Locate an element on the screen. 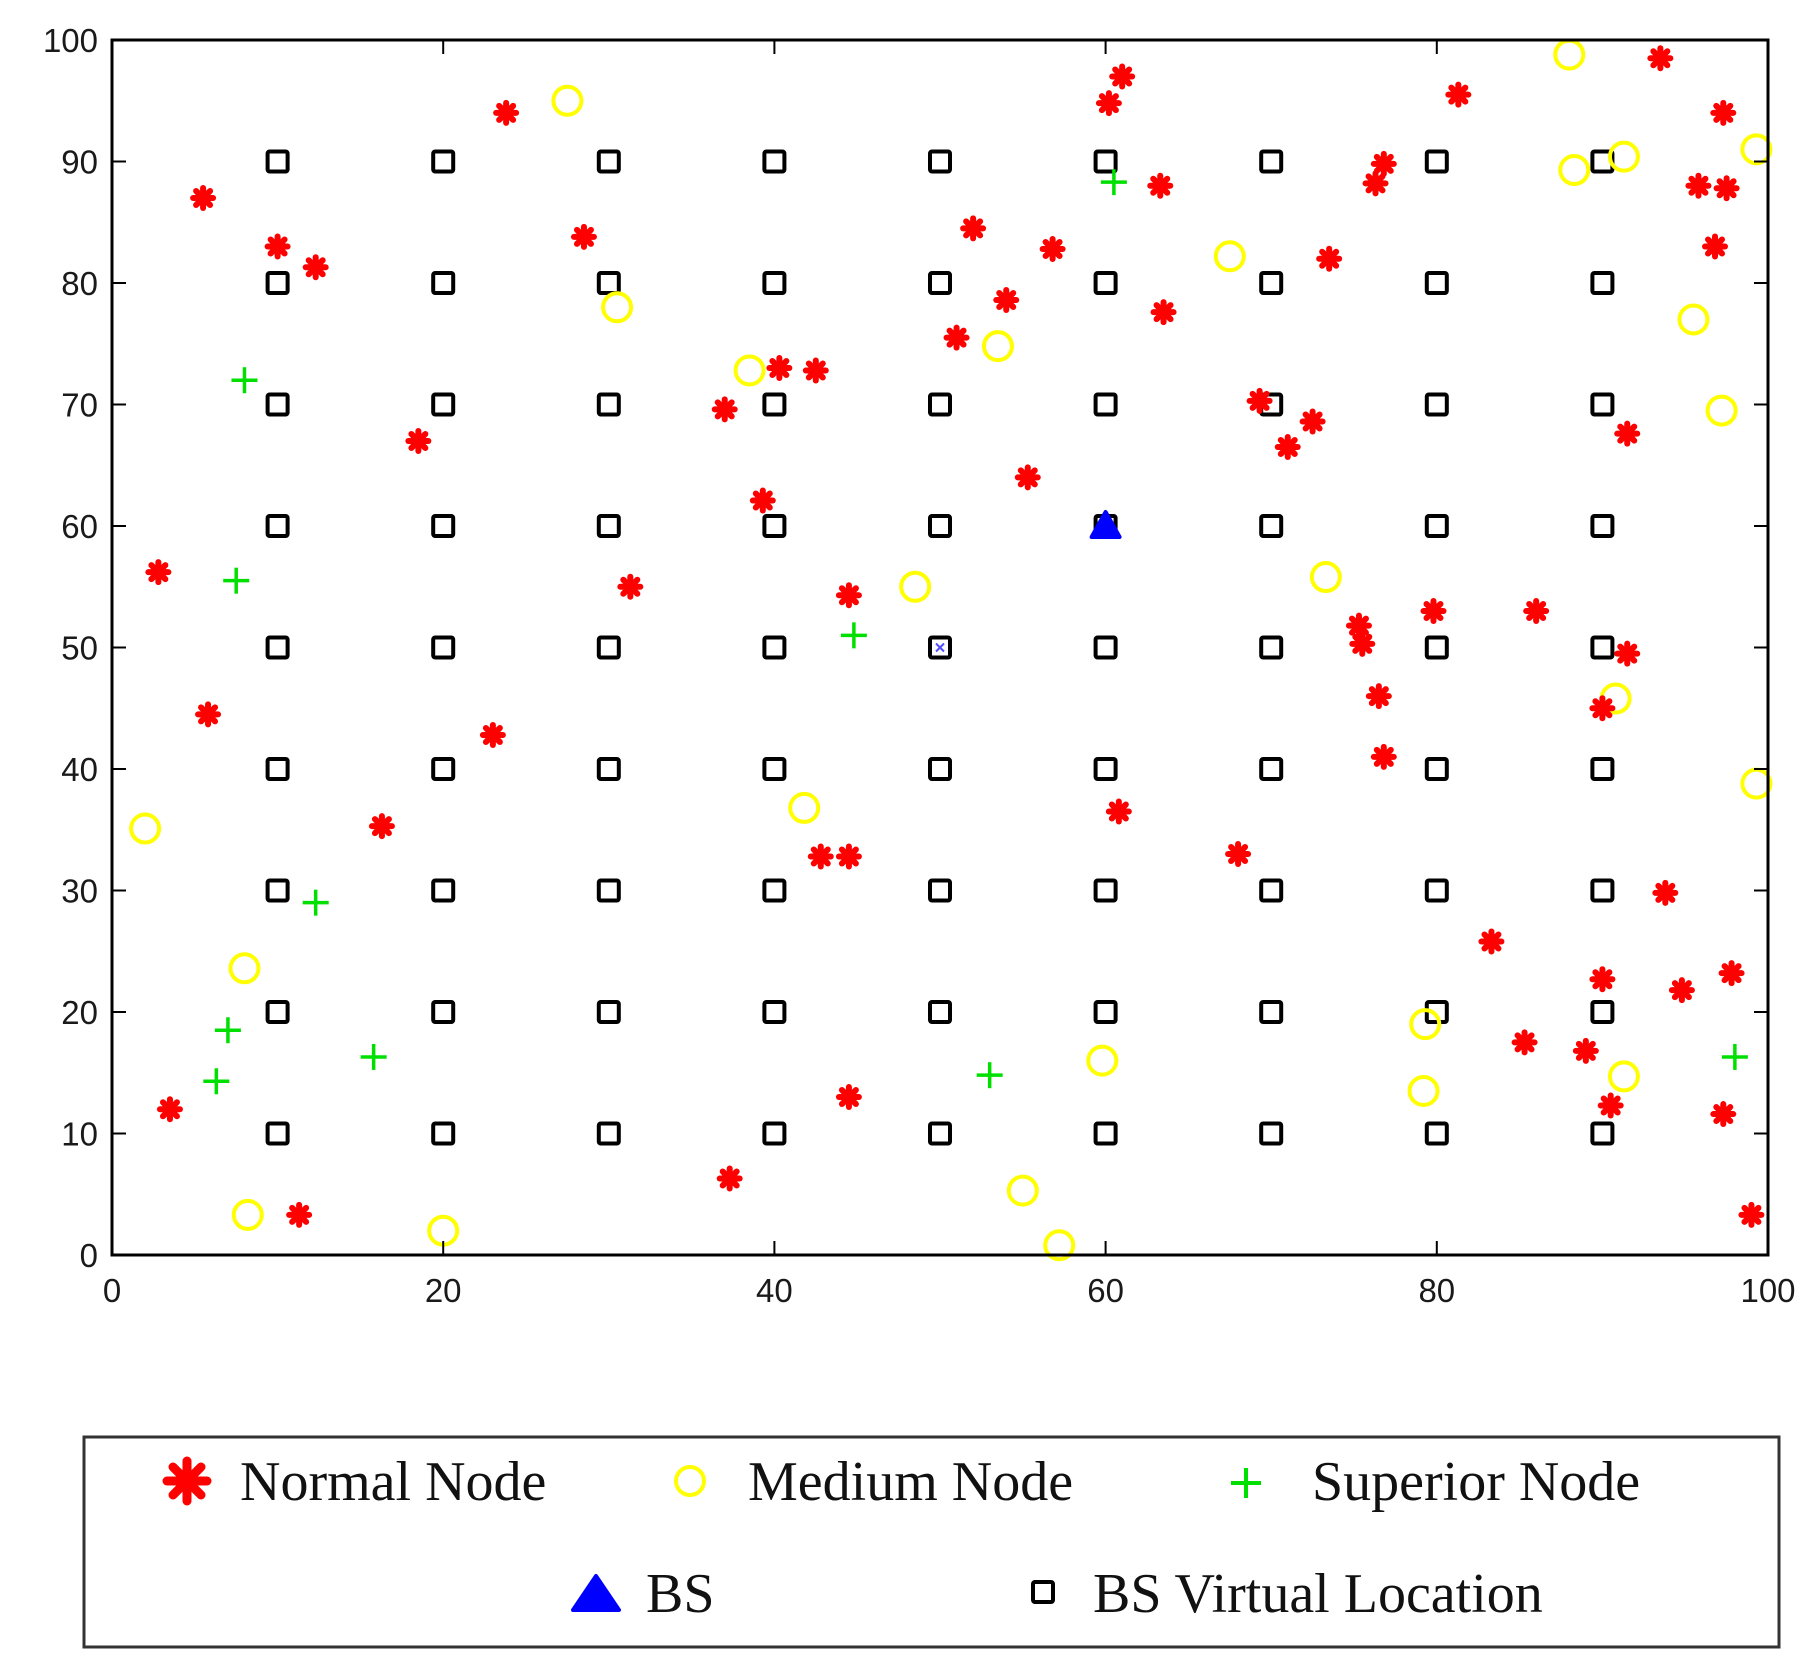  x-tick-label: 60 is located at coordinates (1105, 1290).